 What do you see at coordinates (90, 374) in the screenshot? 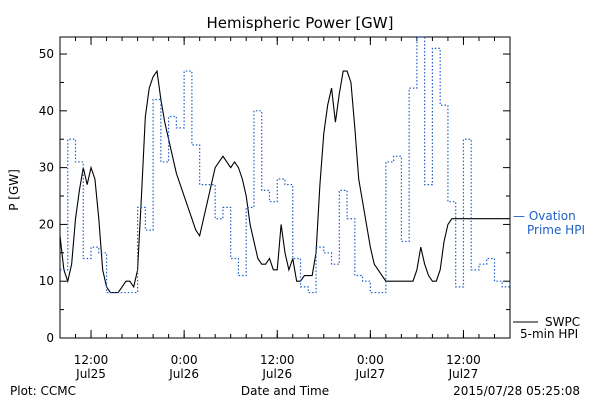
I see `x-tick-date: Jul25` at bounding box center [90, 374].